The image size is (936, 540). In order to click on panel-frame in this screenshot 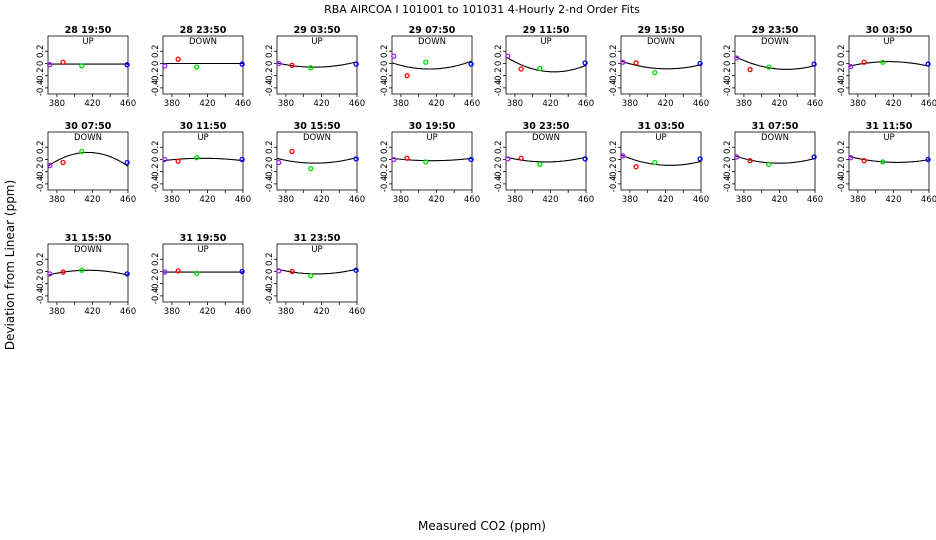, I will do `click(775, 65)`.